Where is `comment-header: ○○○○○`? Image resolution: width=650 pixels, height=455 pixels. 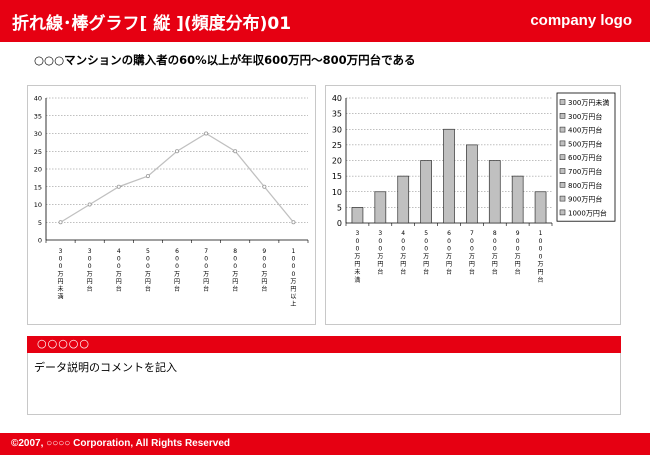
comment-header: ○○○○○ is located at coordinates (324, 344).